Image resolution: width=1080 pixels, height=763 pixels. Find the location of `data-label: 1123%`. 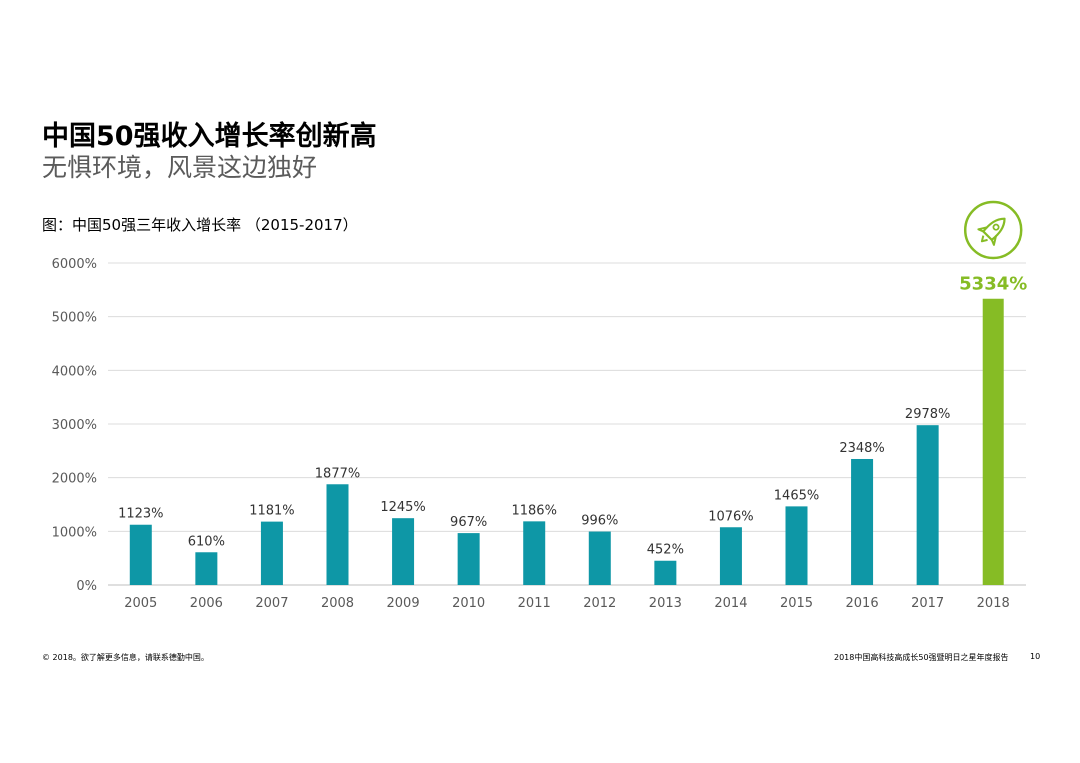

data-label: 1123% is located at coordinates (140, 514).